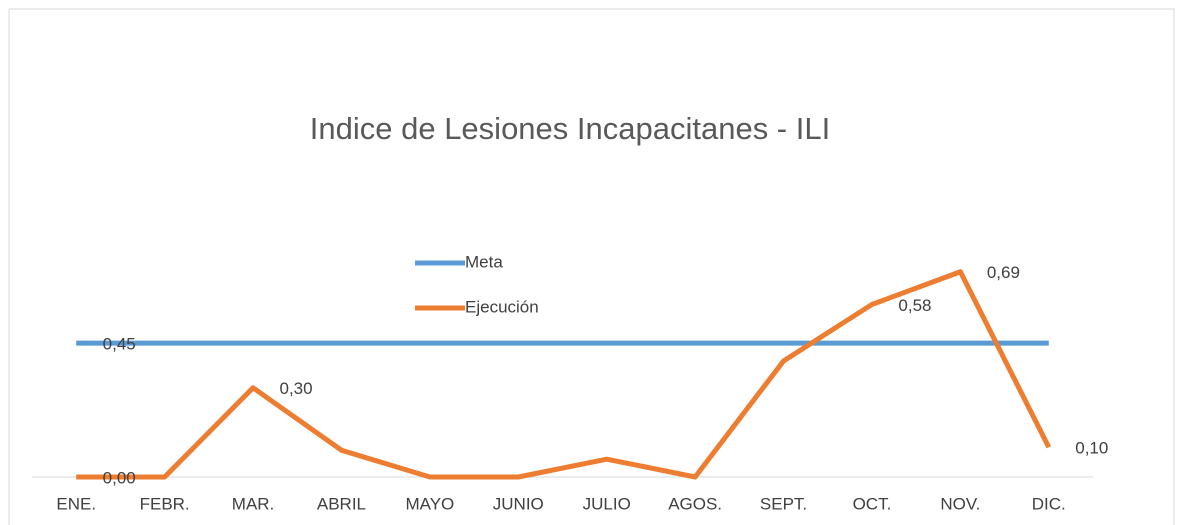  I want to click on chart-title: Indice de Lesiones Incapacitanes - ILI, so click(570, 128).